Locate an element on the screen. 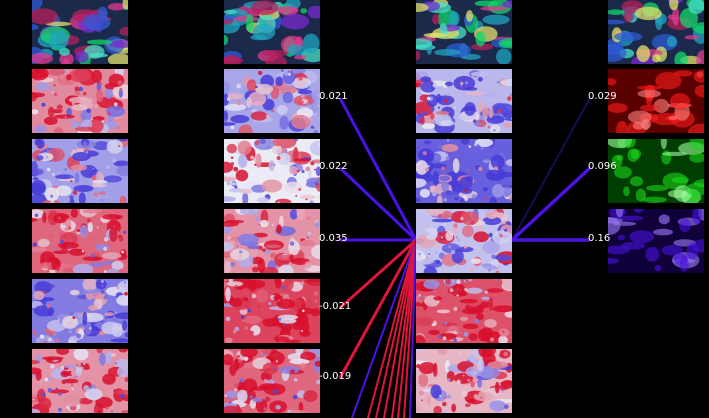 The height and width of the screenshot is (418, 709). col-b-tile-4-image is located at coordinates (272, 311).